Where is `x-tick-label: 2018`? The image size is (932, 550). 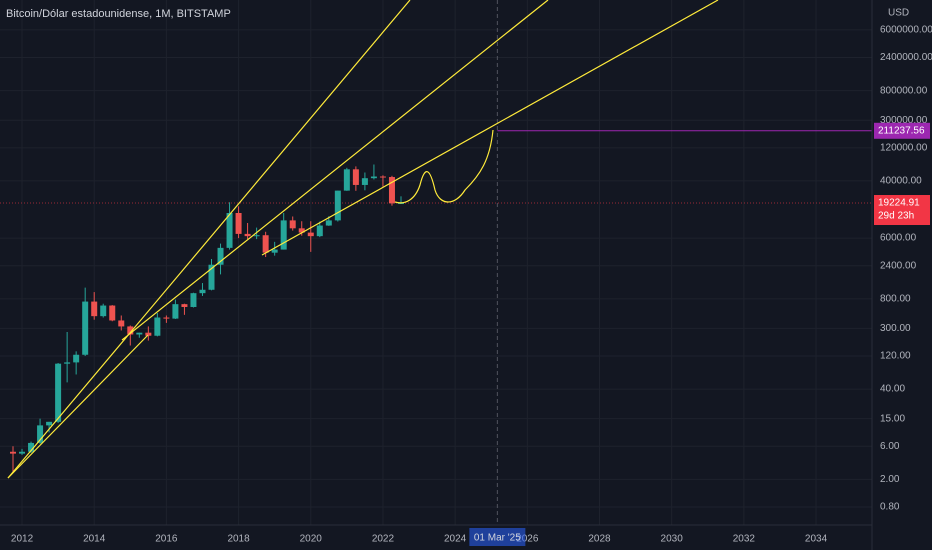
x-tick-label: 2018 is located at coordinates (238, 539).